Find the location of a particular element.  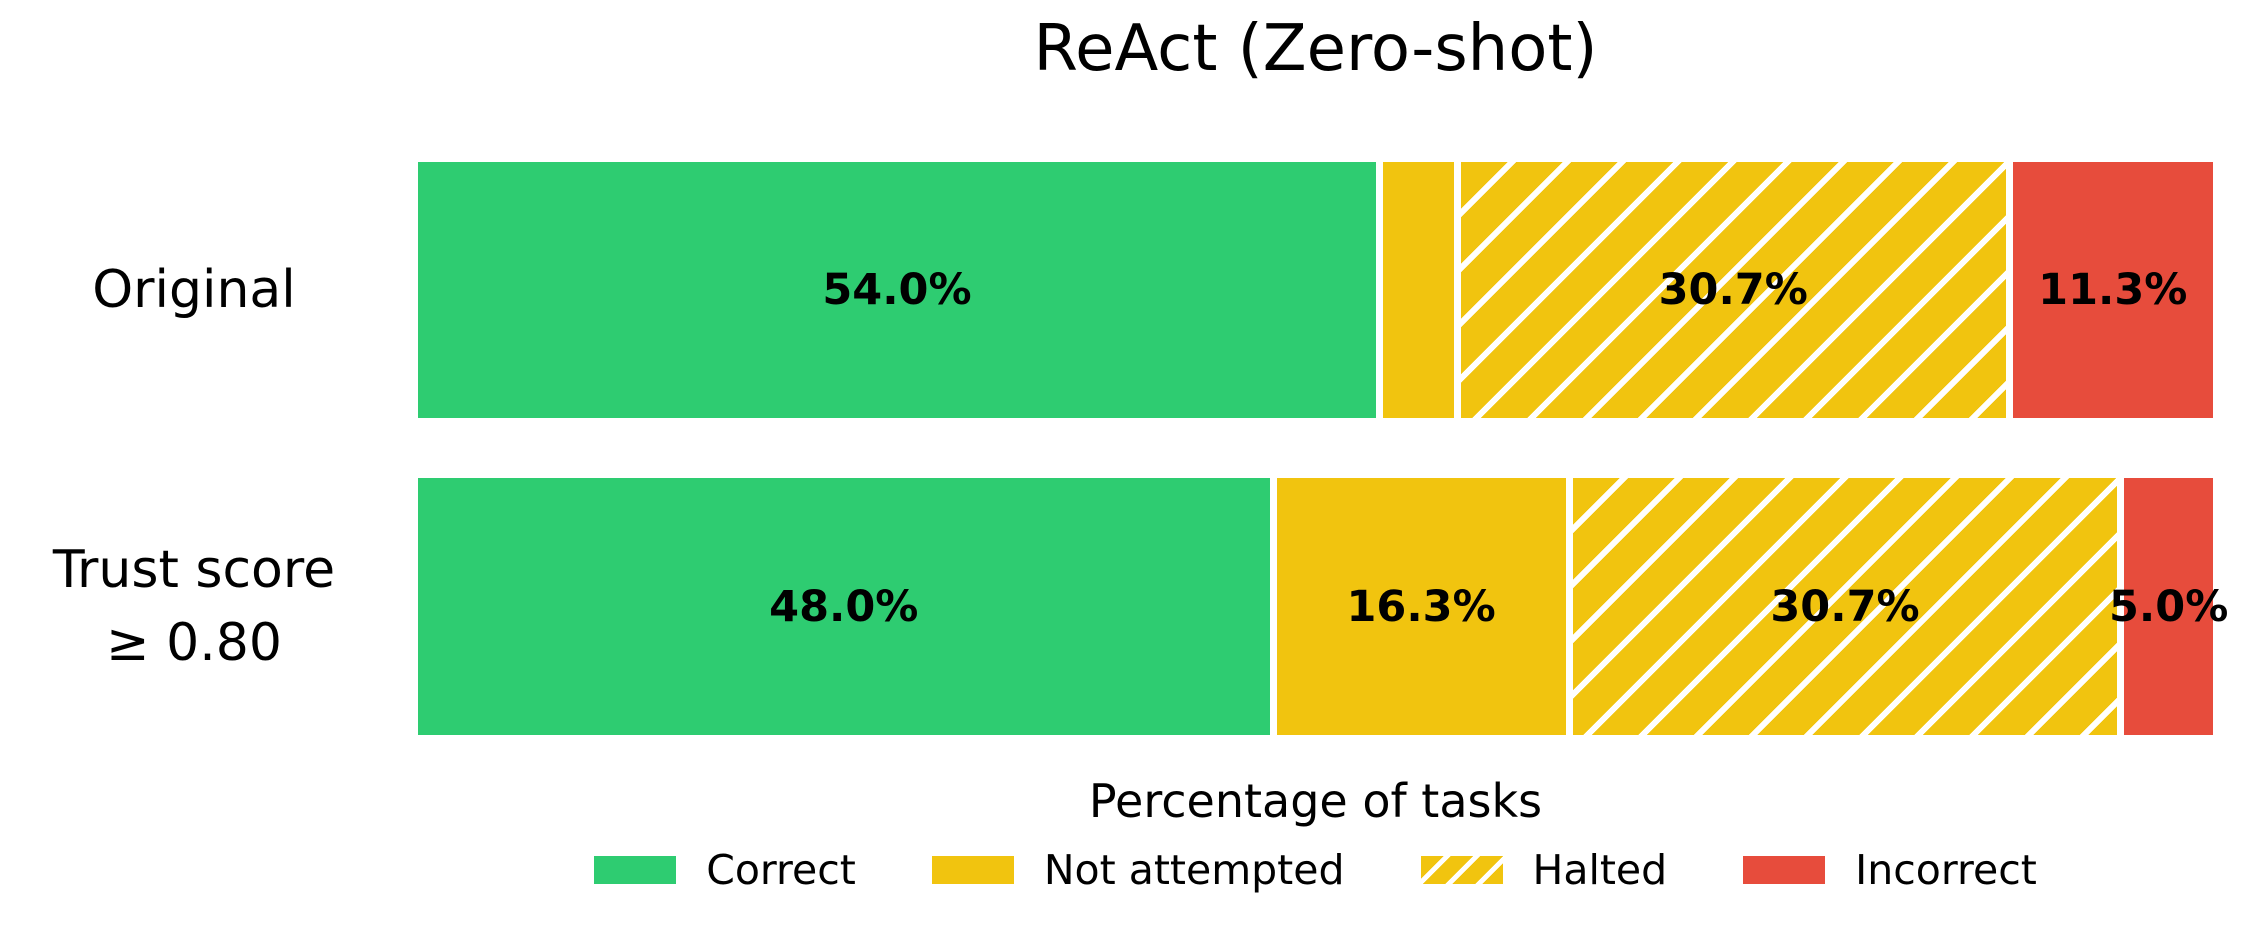

y-tick-label-0: Original is located at coordinates (194, 290).